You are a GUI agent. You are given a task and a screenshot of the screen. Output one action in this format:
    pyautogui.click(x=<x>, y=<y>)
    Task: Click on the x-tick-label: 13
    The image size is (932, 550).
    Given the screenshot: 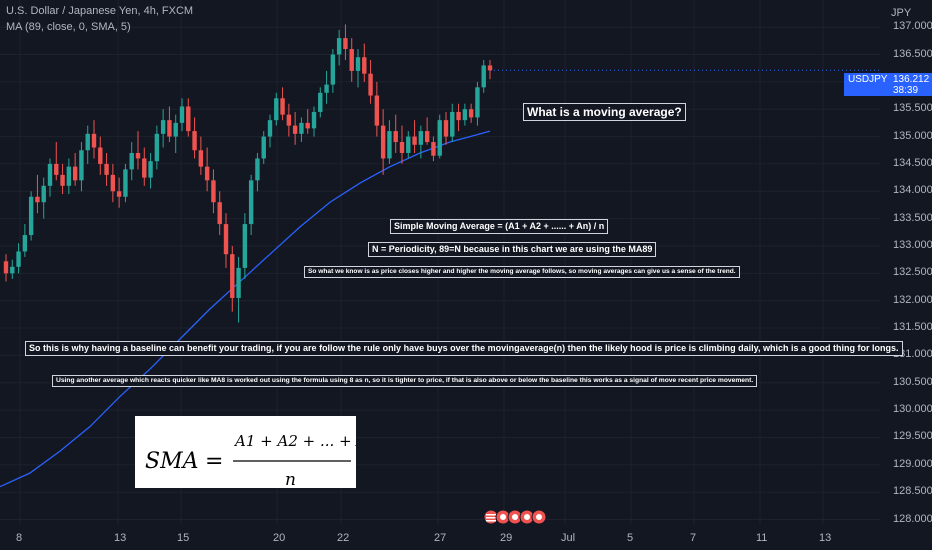 What is the action you would take?
    pyautogui.click(x=120, y=538)
    